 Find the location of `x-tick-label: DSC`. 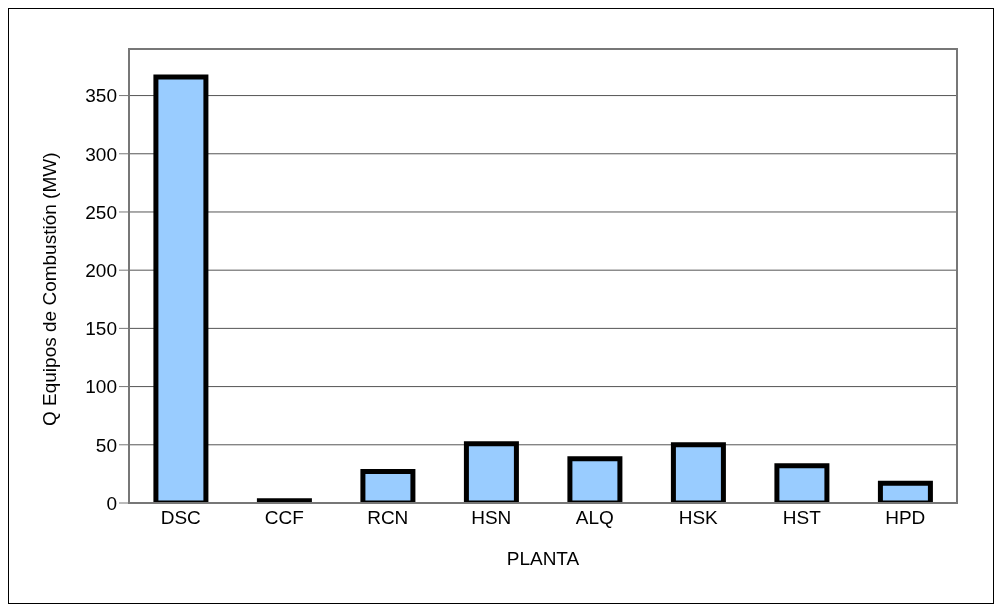

x-tick-label: DSC is located at coordinates (180, 518).